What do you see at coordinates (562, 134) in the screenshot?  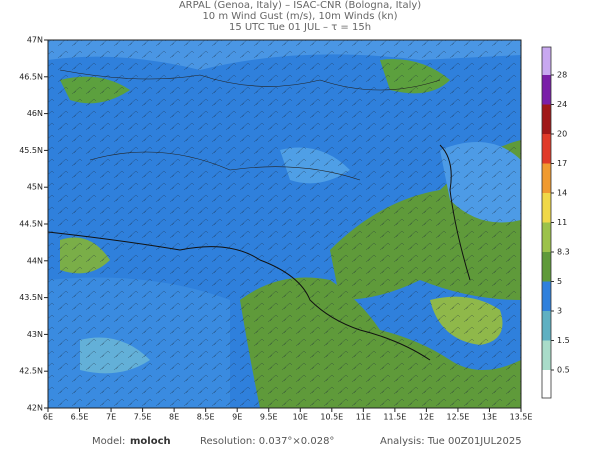 I see `colorbar-label: 20` at bounding box center [562, 134].